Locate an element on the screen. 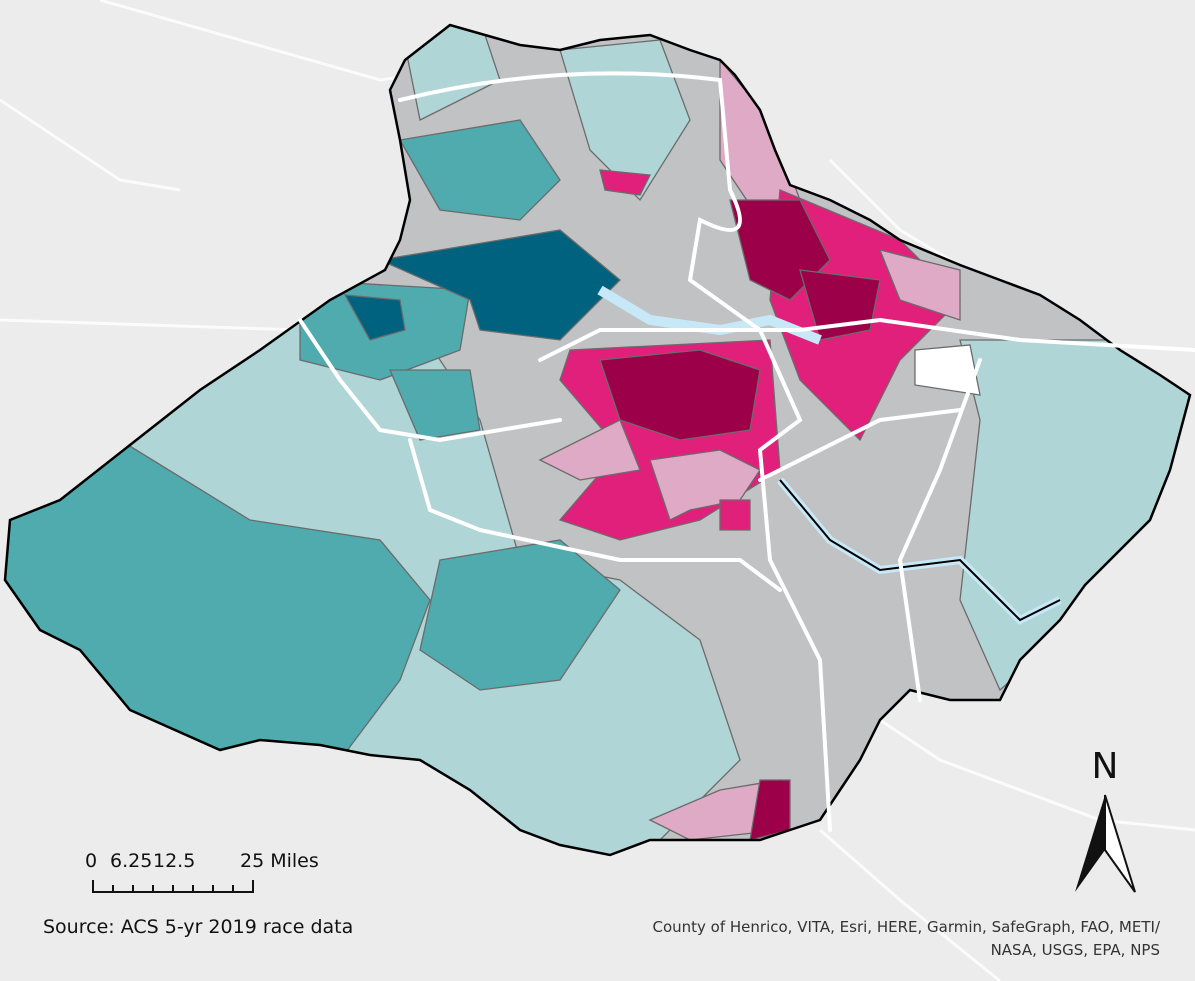 The image size is (1195, 981). scale-label: 12.5 is located at coordinates (174, 861).